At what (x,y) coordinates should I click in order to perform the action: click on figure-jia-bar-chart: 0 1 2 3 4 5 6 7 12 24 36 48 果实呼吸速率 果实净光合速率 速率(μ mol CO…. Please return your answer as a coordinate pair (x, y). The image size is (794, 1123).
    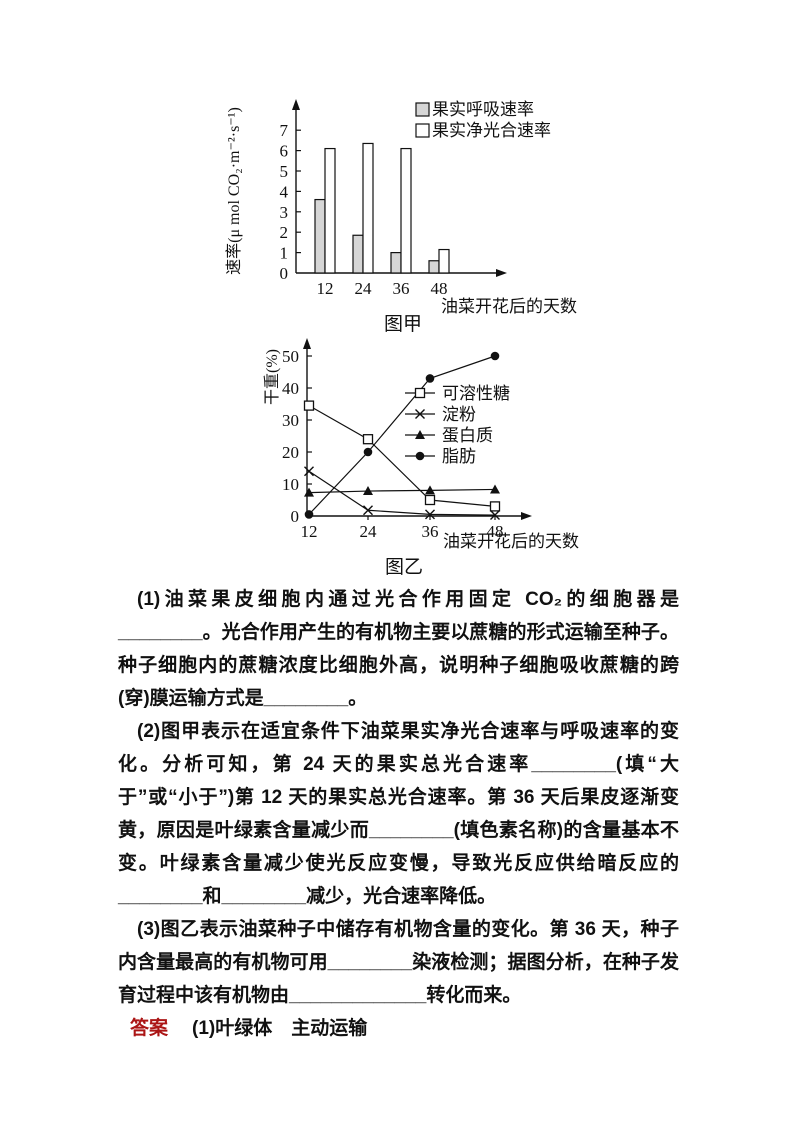
    Looking at the image, I should click on (409, 214).